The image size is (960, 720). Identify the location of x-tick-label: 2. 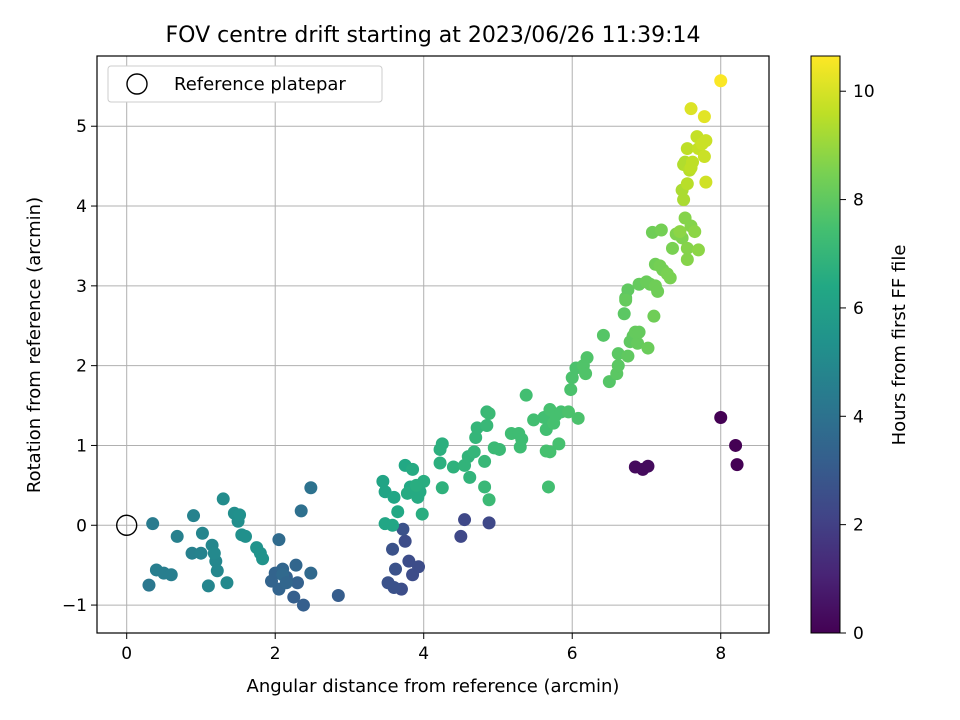
(275, 654).